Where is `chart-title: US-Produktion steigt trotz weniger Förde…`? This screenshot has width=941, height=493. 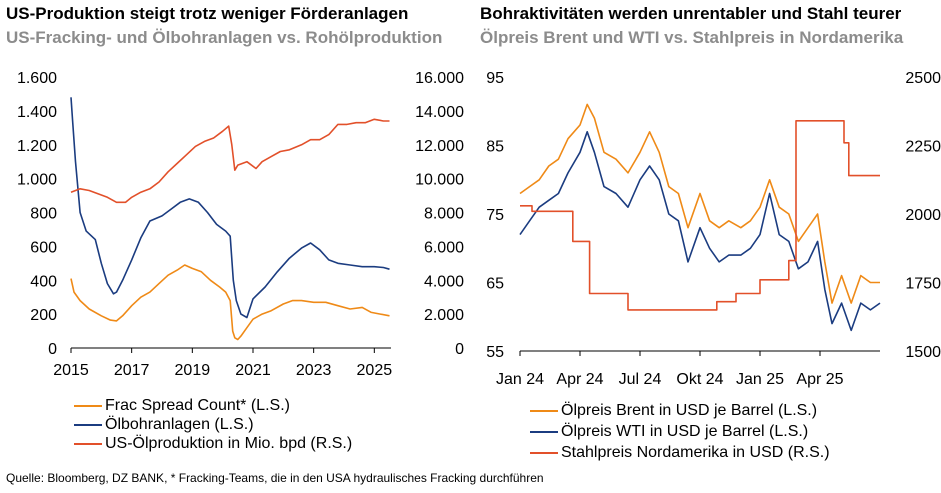
chart-title: US-Produktion steigt trotz weniger Förde… is located at coordinates (207, 13).